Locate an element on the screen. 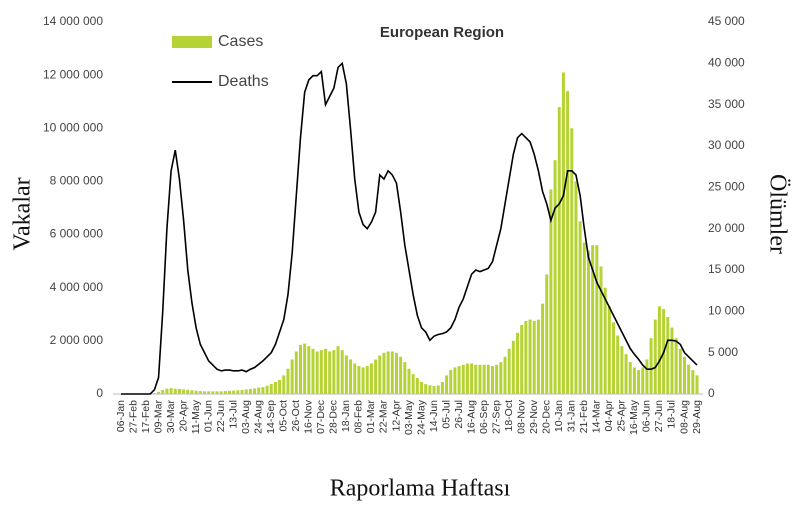 This screenshot has height=506, width=795. x-tick-label: 04-Apr is located at coordinates (609, 415).